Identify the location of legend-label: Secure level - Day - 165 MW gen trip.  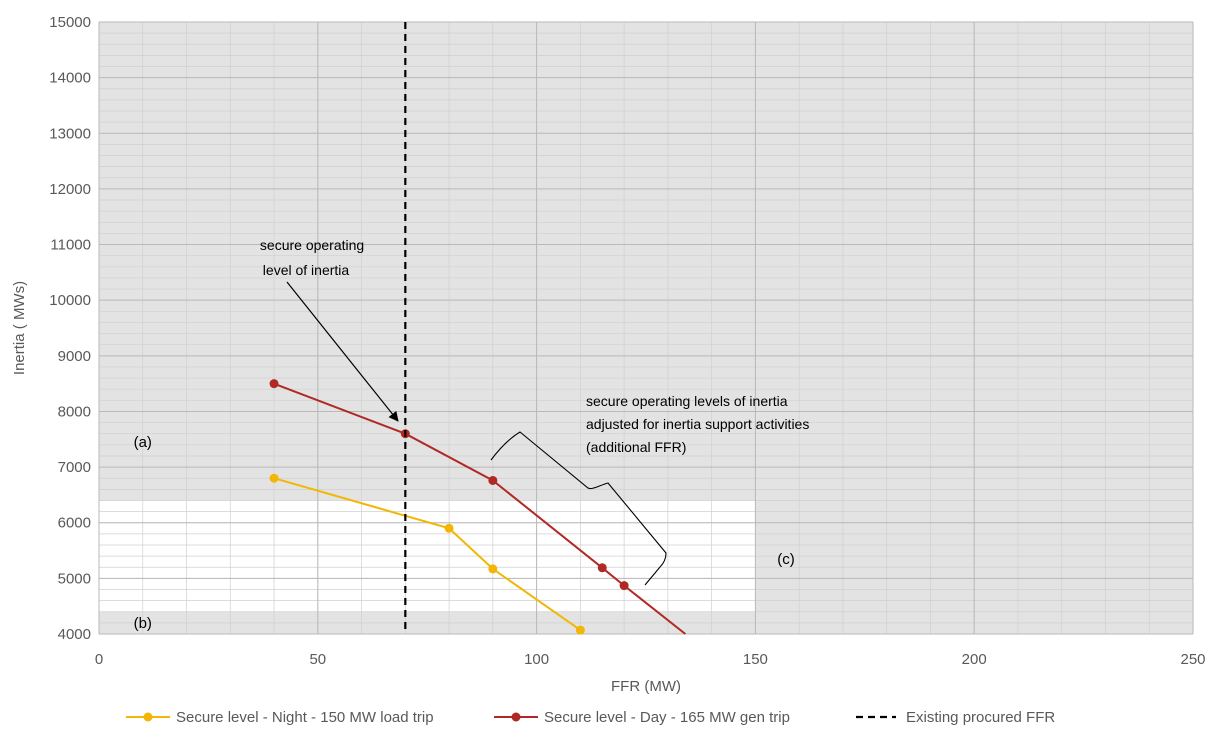
(667, 717).